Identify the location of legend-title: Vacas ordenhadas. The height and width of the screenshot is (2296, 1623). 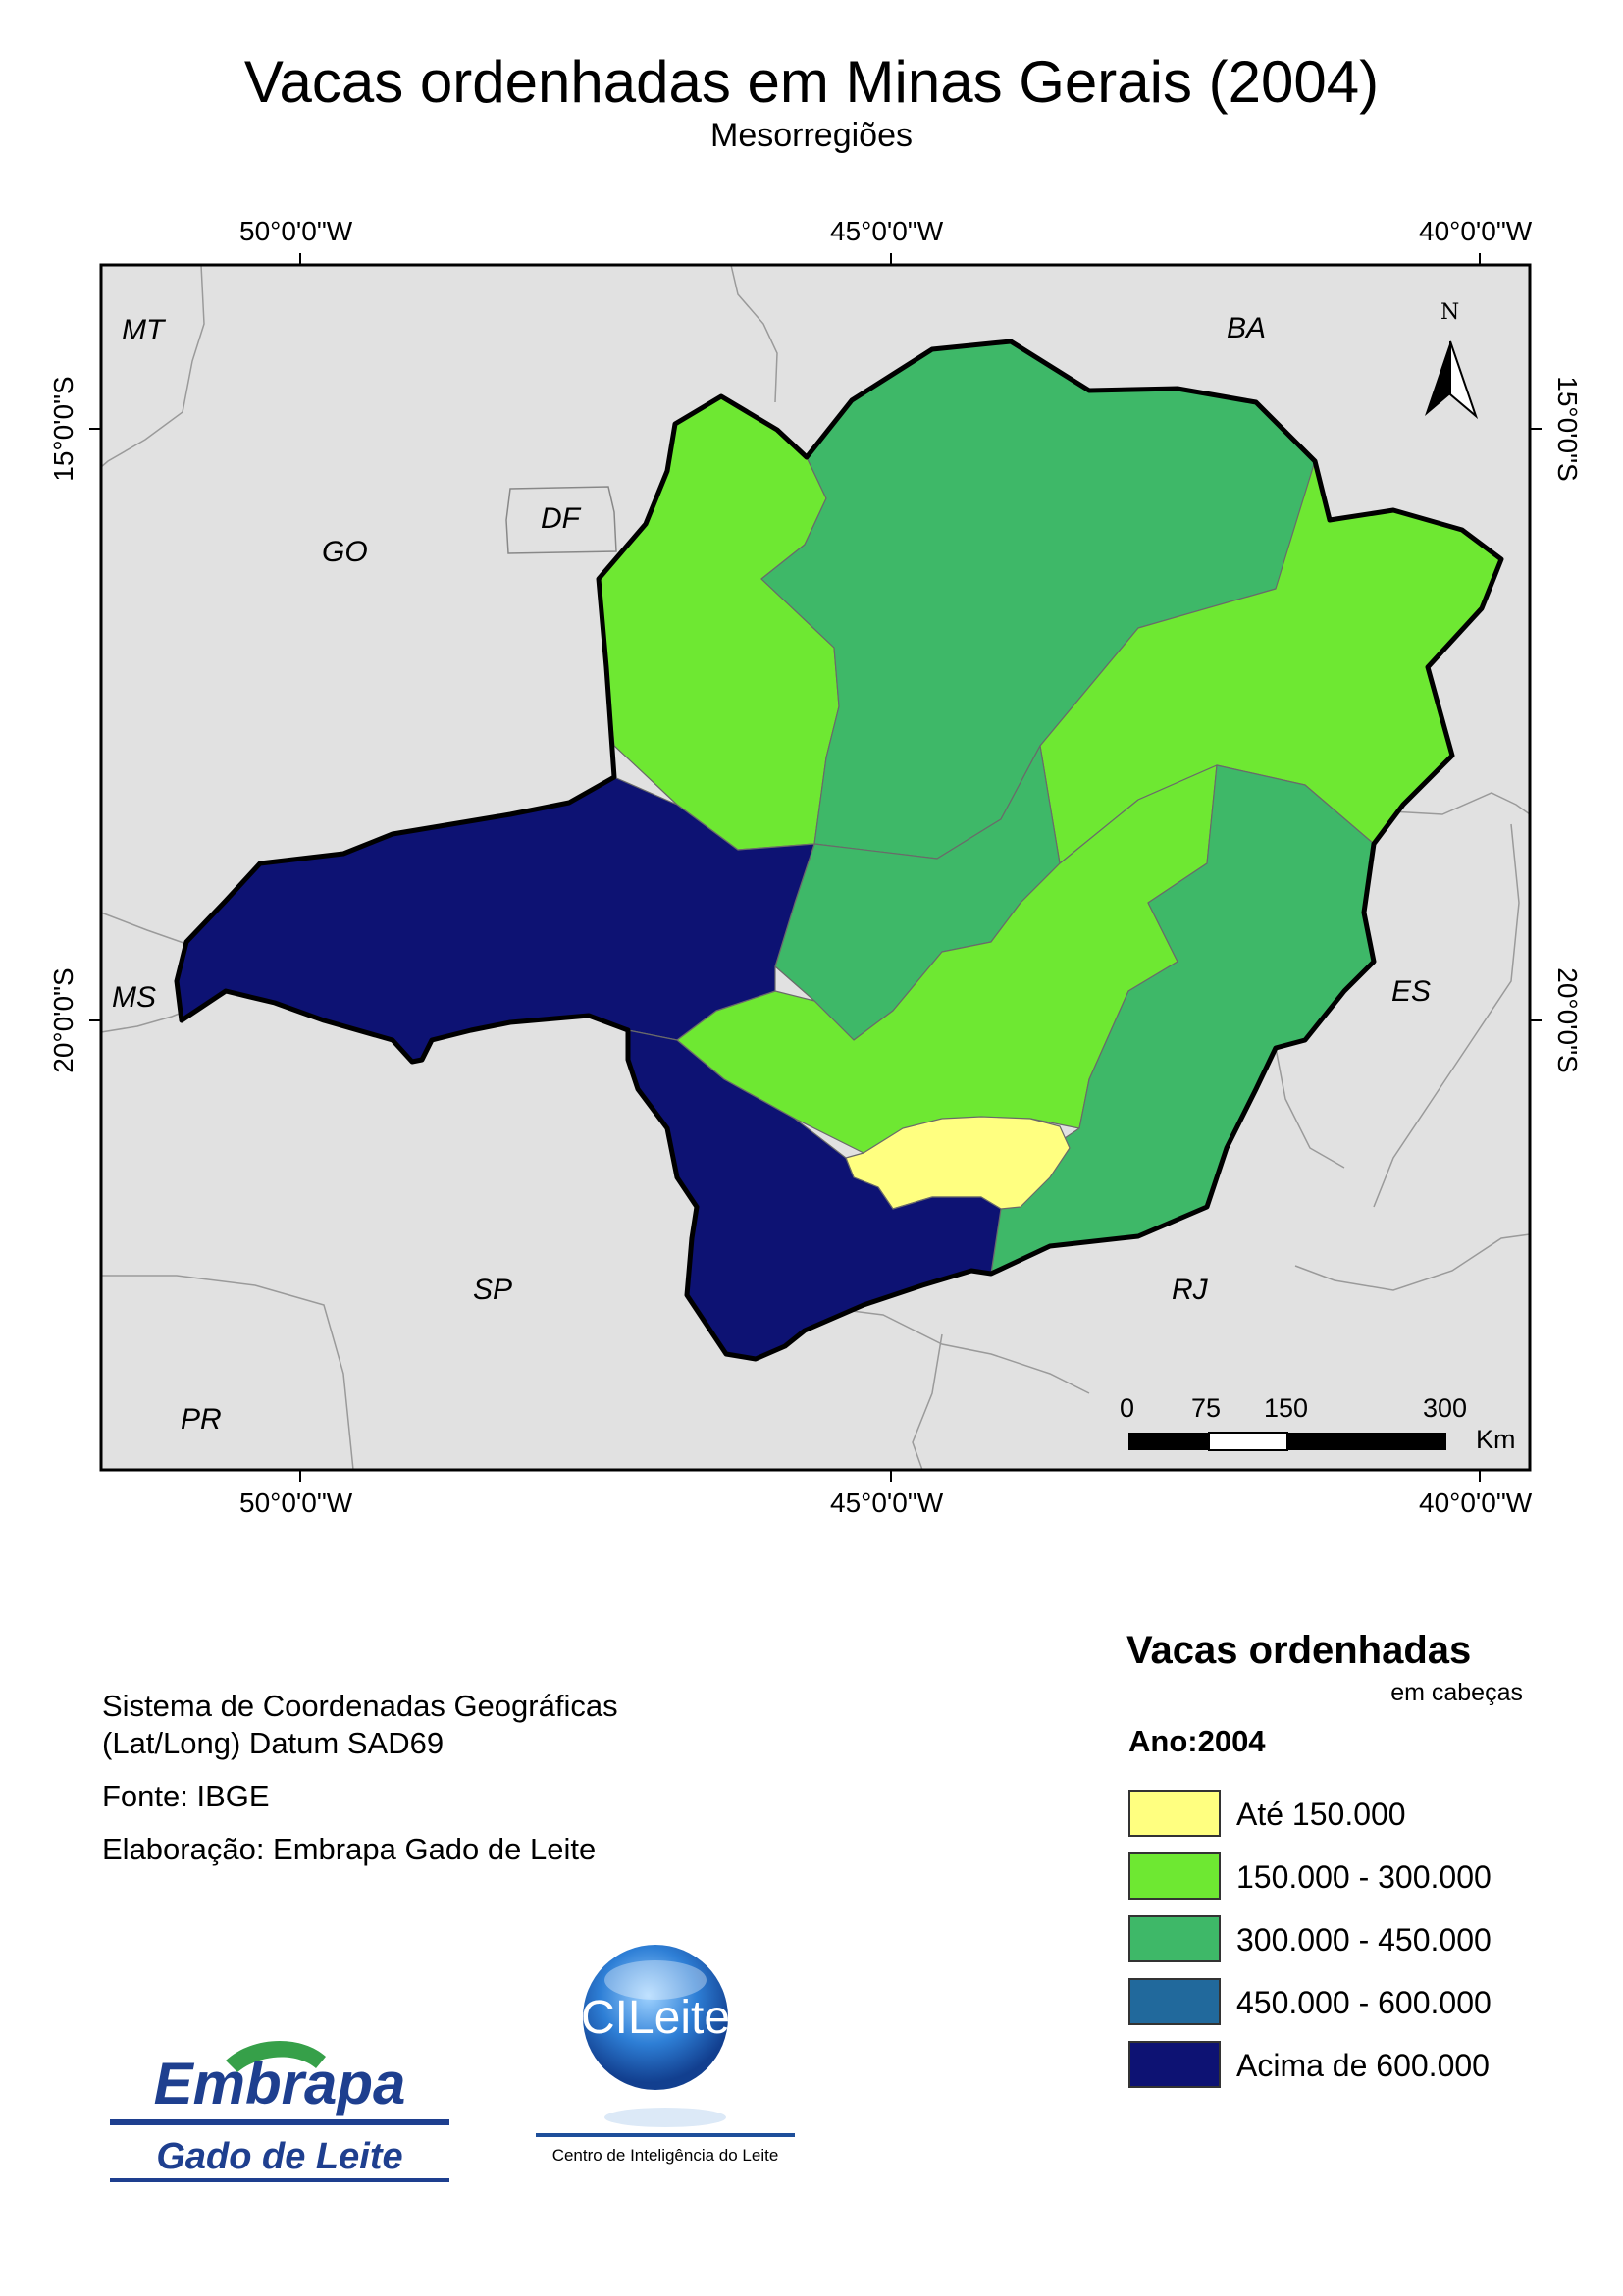
(1299, 1650).